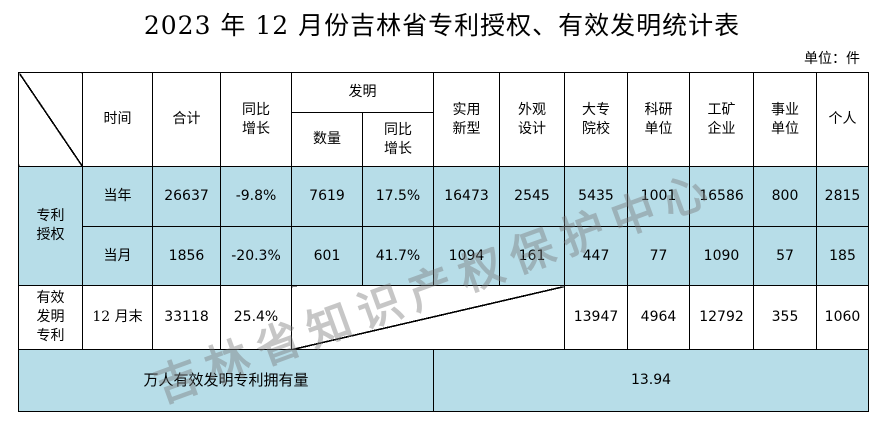 The width and height of the screenshot is (884, 425). What do you see at coordinates (532, 120) in the screenshot?
I see `header-design: 外观设计` at bounding box center [532, 120].